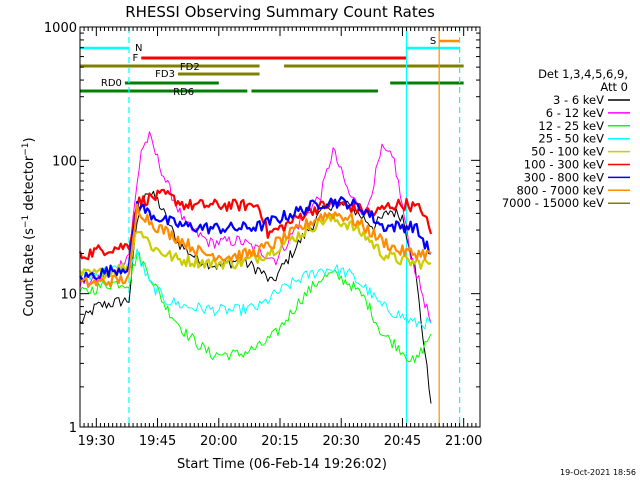  Describe the element at coordinates (279, 441) in the screenshot. I see `x-tick-label: 20:15` at that location.